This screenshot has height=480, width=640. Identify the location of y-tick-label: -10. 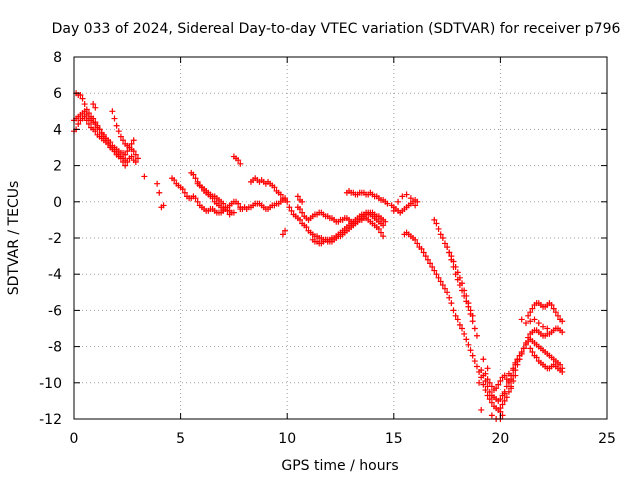
(50, 384).